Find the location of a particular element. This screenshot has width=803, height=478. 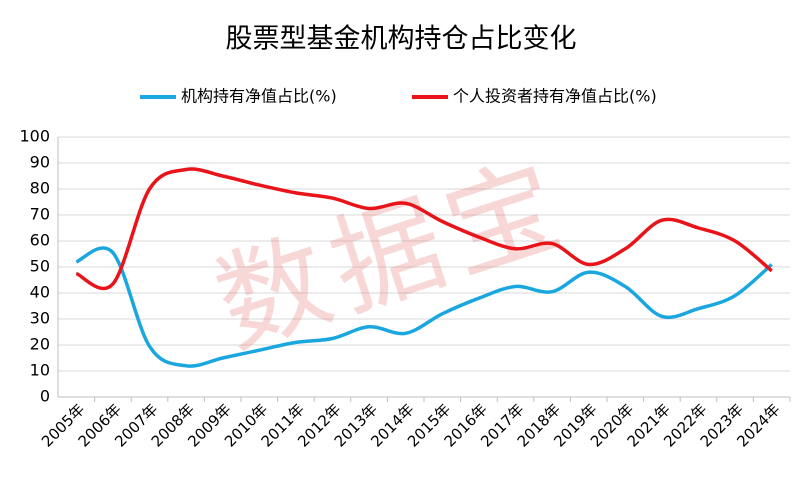

y-tick-label: 0 is located at coordinates (45, 396).